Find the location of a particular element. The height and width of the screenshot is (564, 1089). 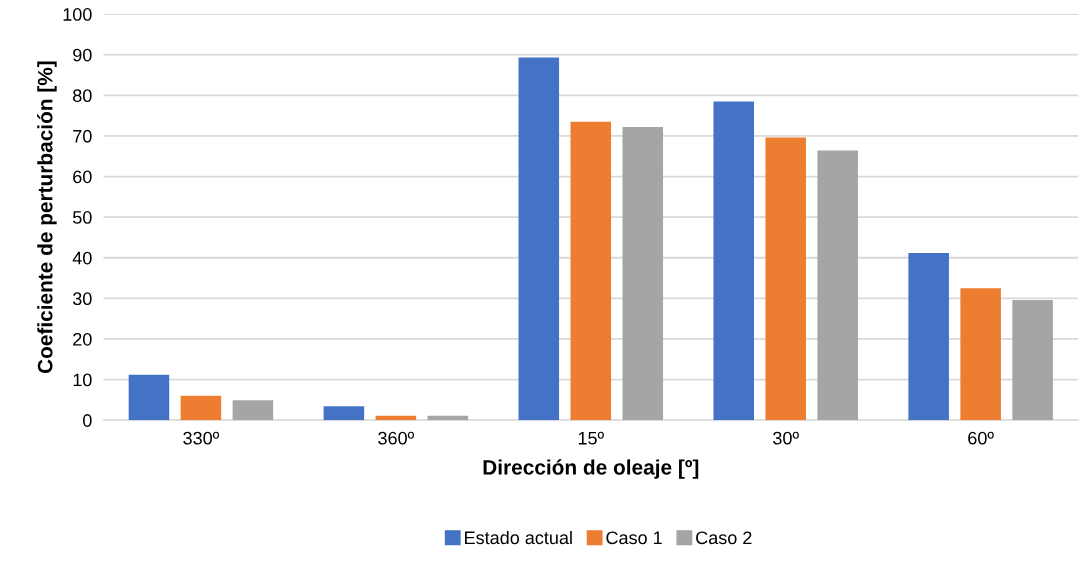

y-tick-label: 20 is located at coordinates (82, 339).